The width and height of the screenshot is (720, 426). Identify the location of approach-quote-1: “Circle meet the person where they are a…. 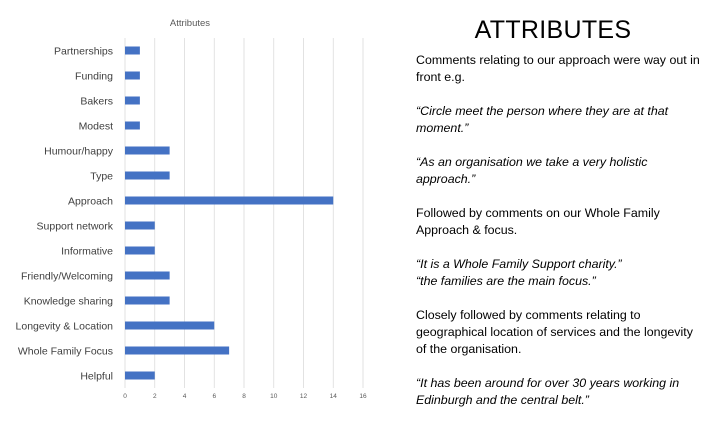
(542, 119).